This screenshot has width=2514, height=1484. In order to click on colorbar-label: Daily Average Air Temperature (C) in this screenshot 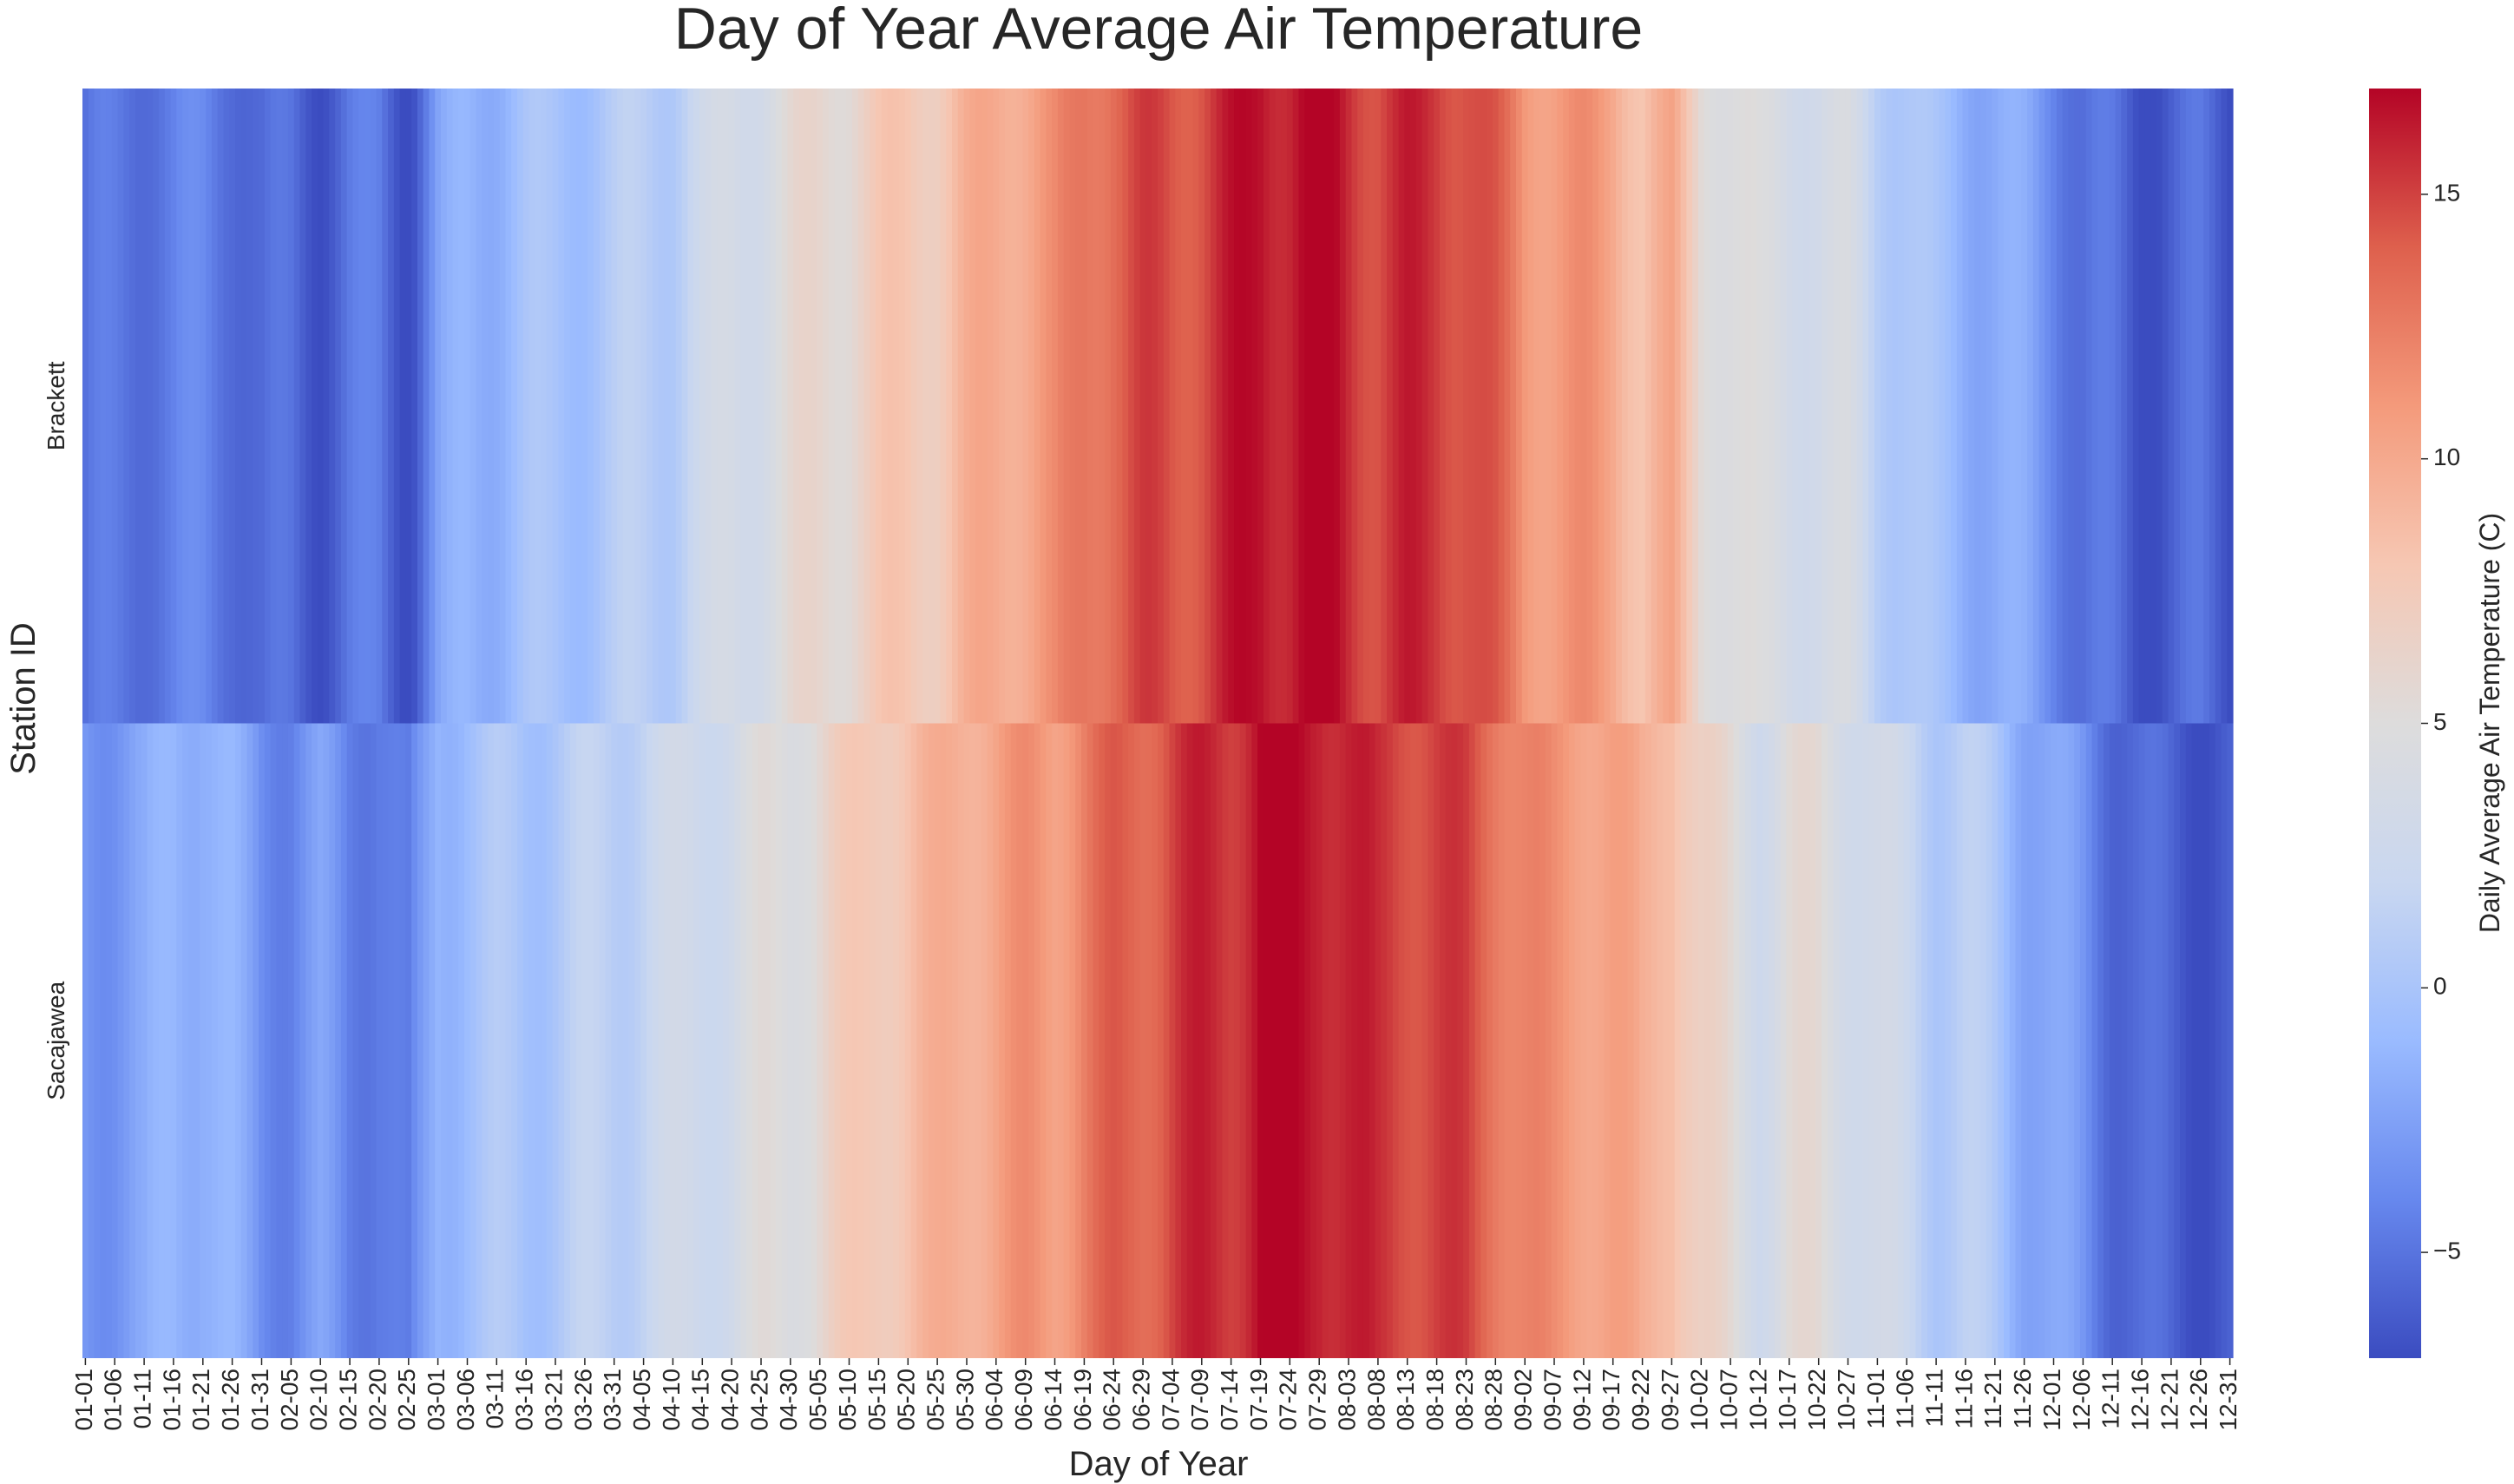, I will do `click(2489, 723)`.